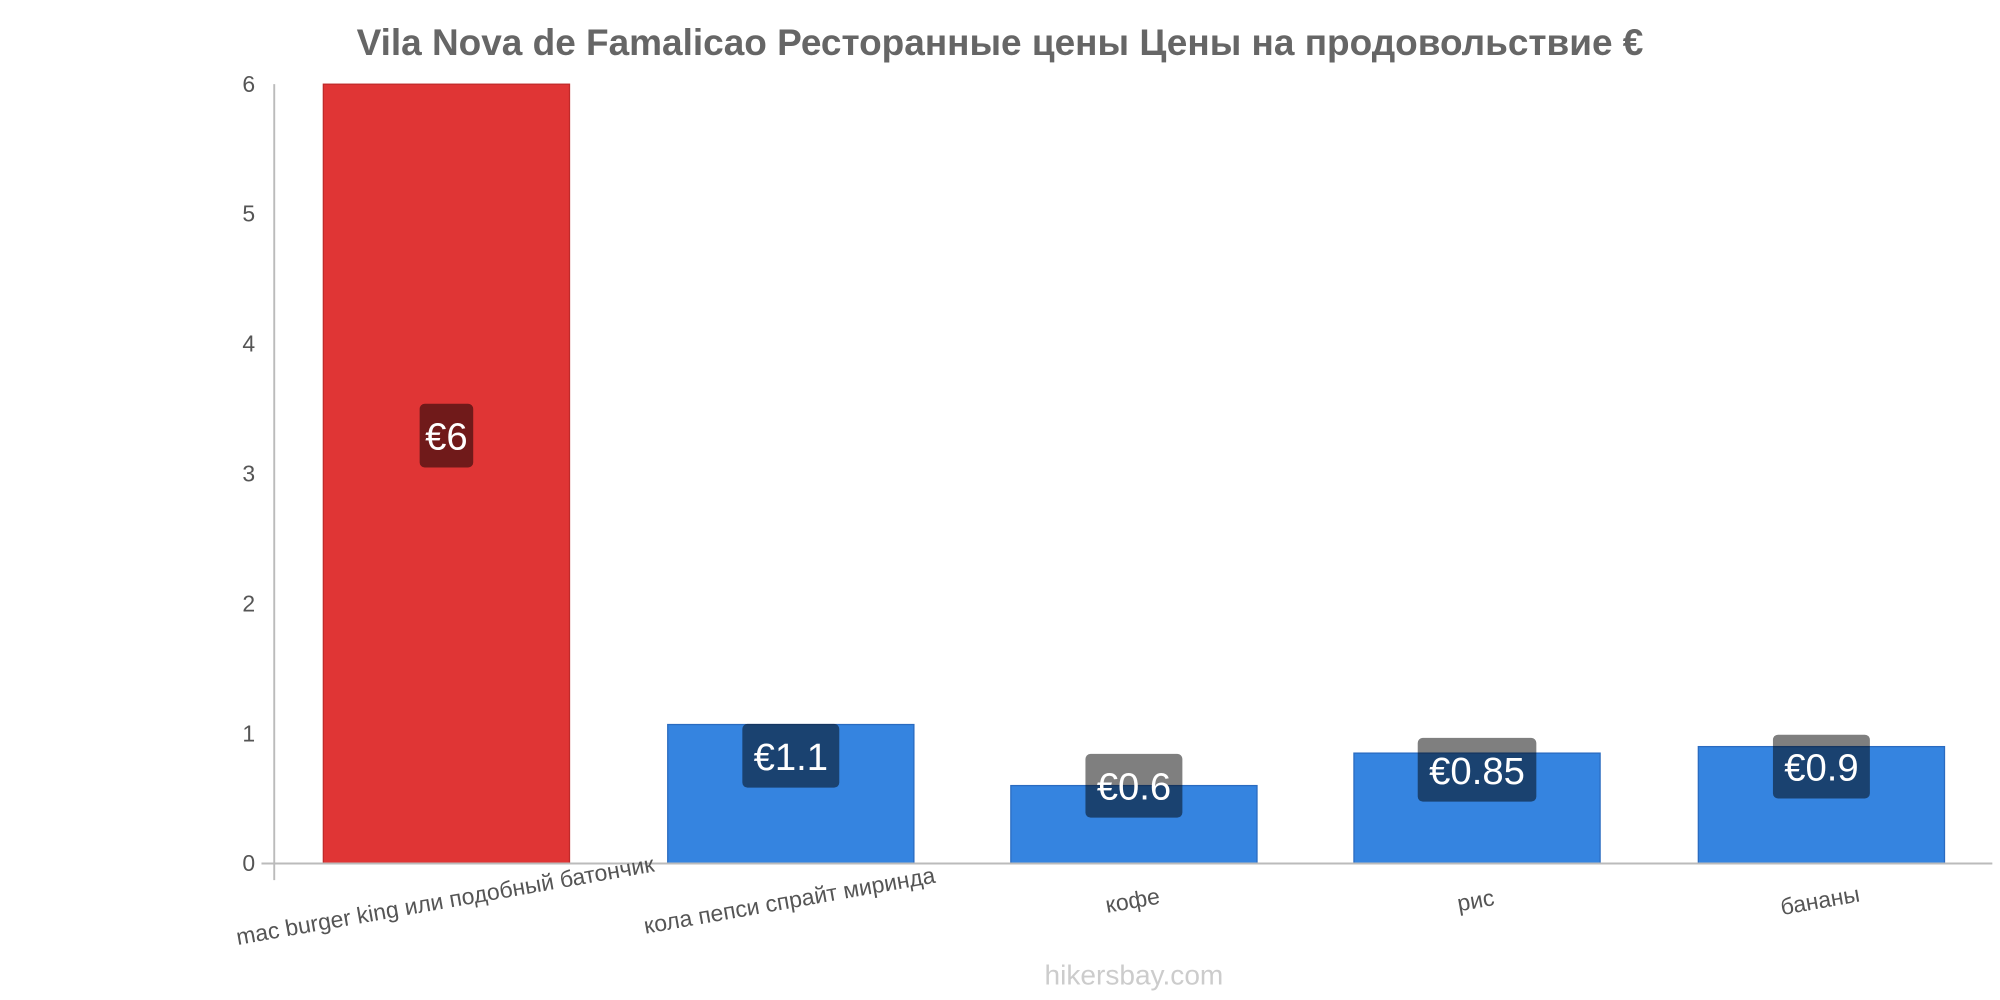 This screenshot has height=1000, width=2000. I want to click on value-label-text: €1.1, so click(791, 757).